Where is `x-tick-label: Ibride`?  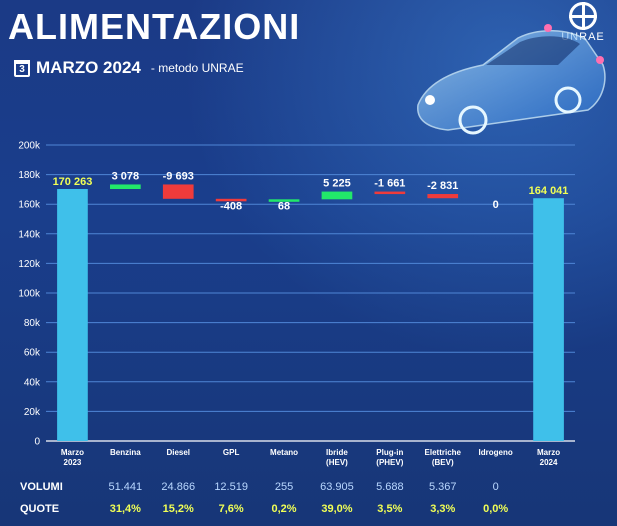 x-tick-label: Ibride is located at coordinates (337, 452).